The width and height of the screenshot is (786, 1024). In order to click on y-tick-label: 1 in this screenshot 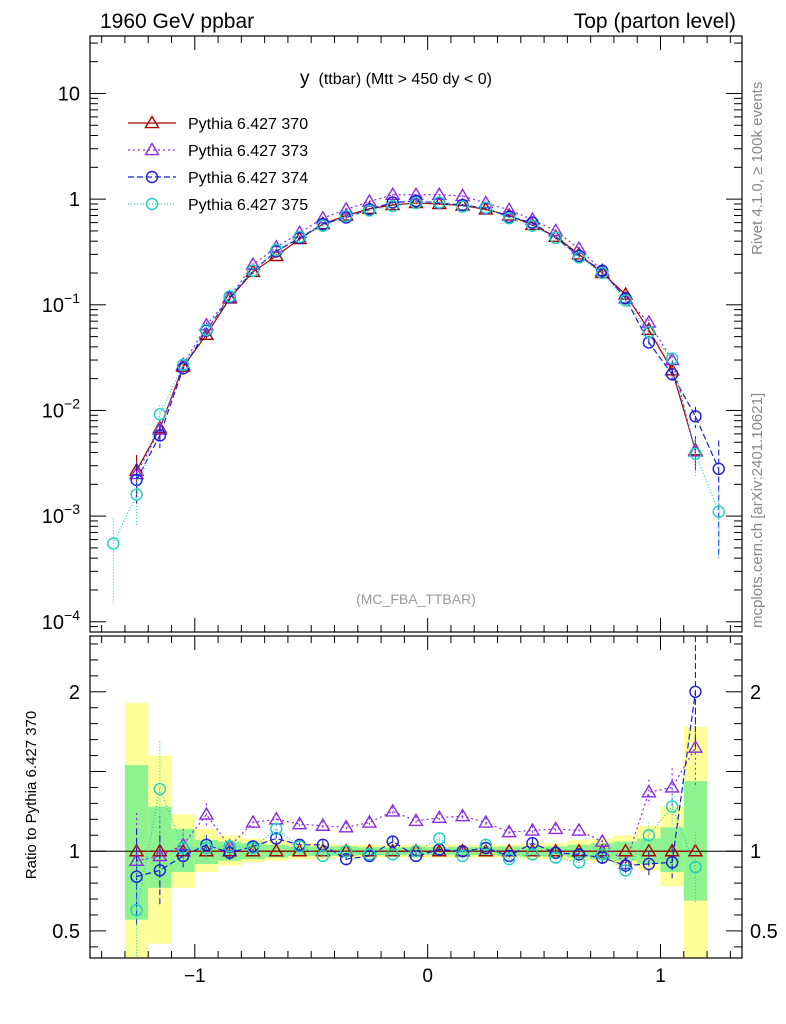, I will do `click(74, 200)`.